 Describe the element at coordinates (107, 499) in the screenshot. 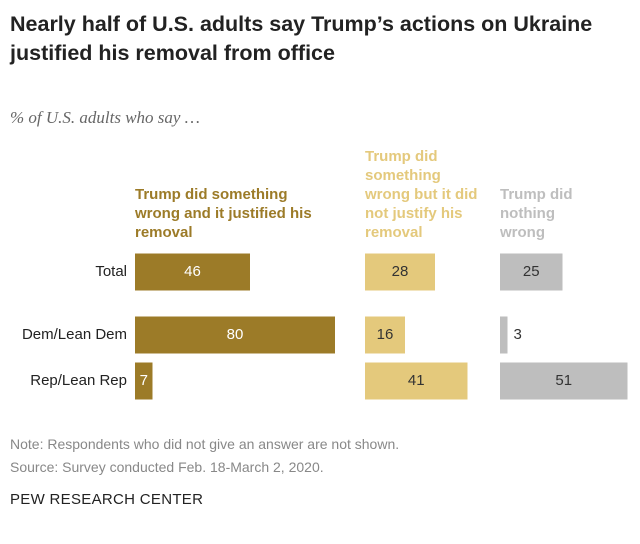

I see `credit: PEW RESEARCH CENTER` at that location.